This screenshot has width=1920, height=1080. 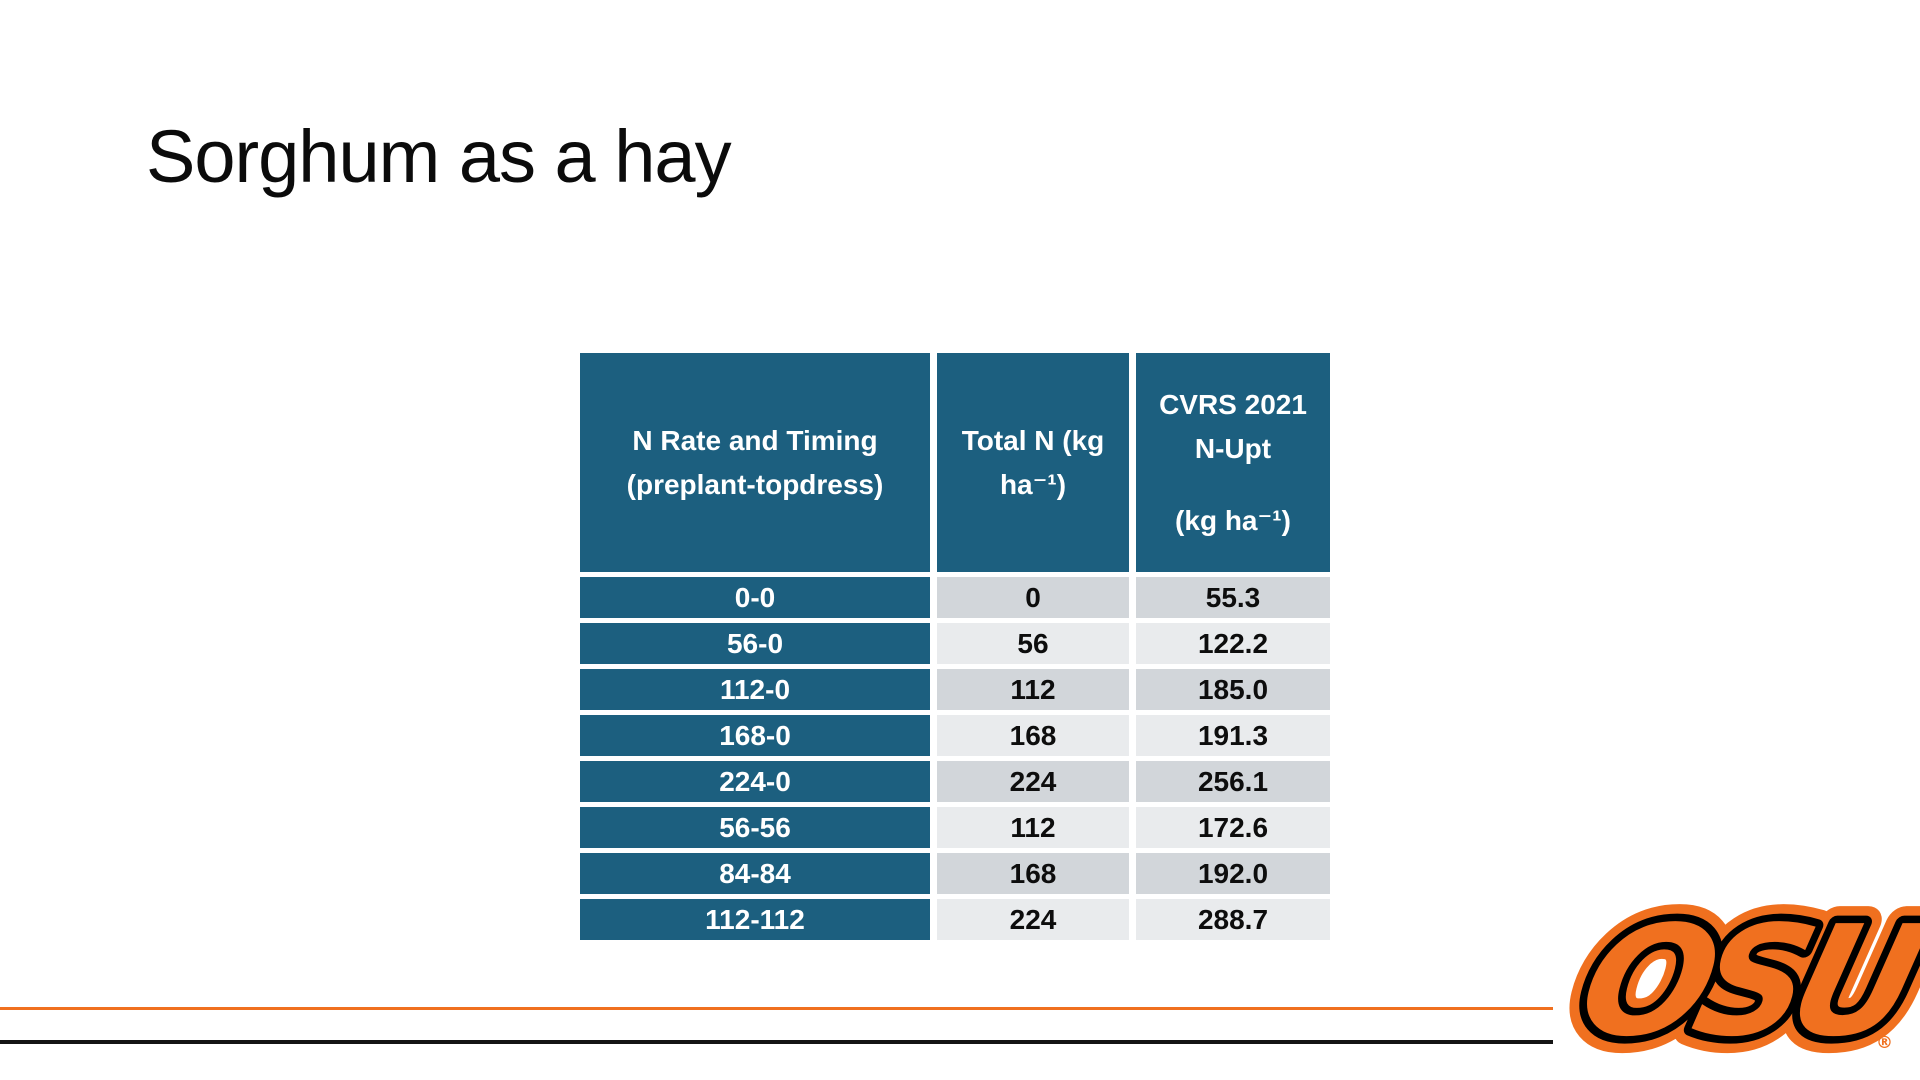 What do you see at coordinates (1033, 643) in the screenshot?
I see `total-n-cell: 56` at bounding box center [1033, 643].